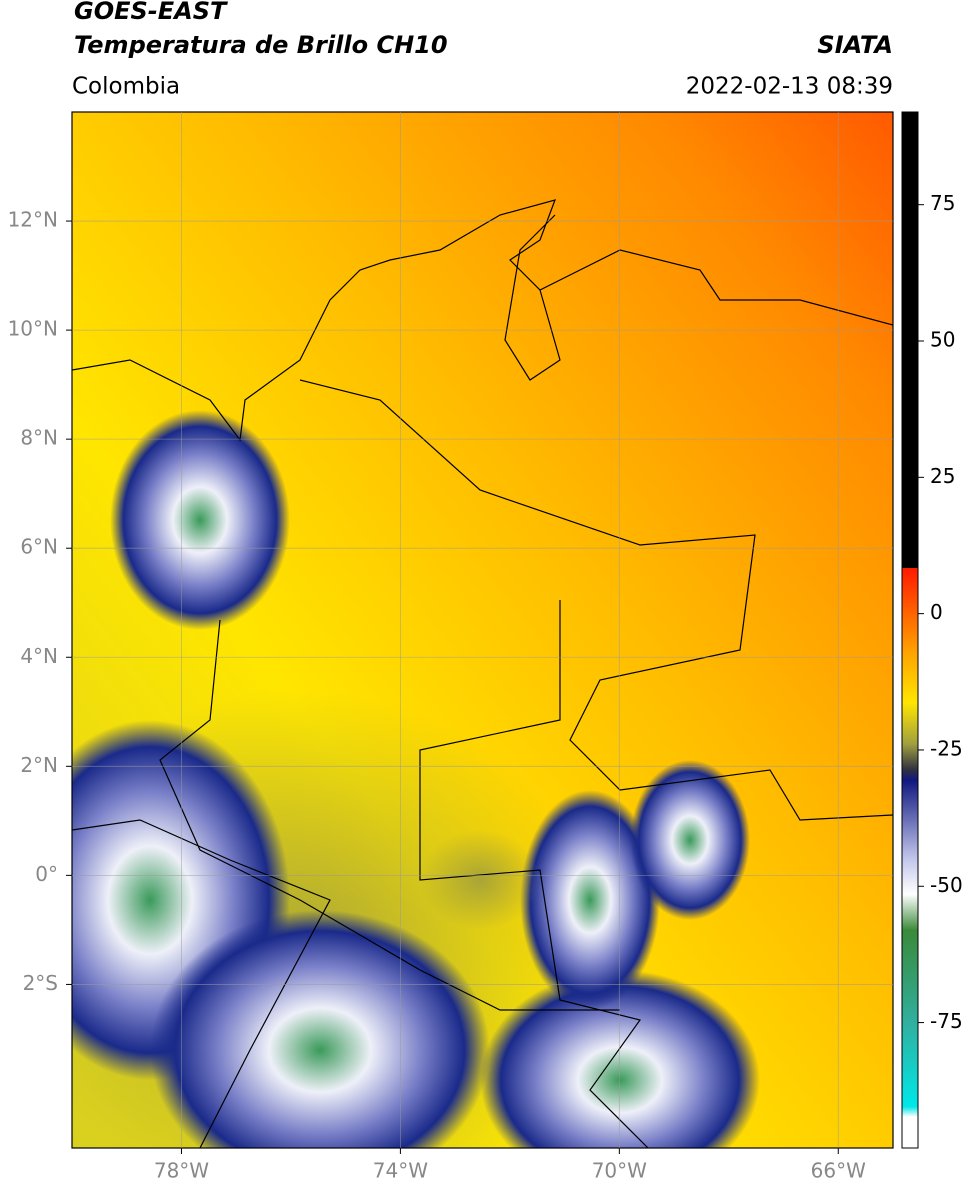 The height and width of the screenshot is (1190, 966). What do you see at coordinates (946, 885) in the screenshot?
I see `colorbar-tick-label: -50` at bounding box center [946, 885].